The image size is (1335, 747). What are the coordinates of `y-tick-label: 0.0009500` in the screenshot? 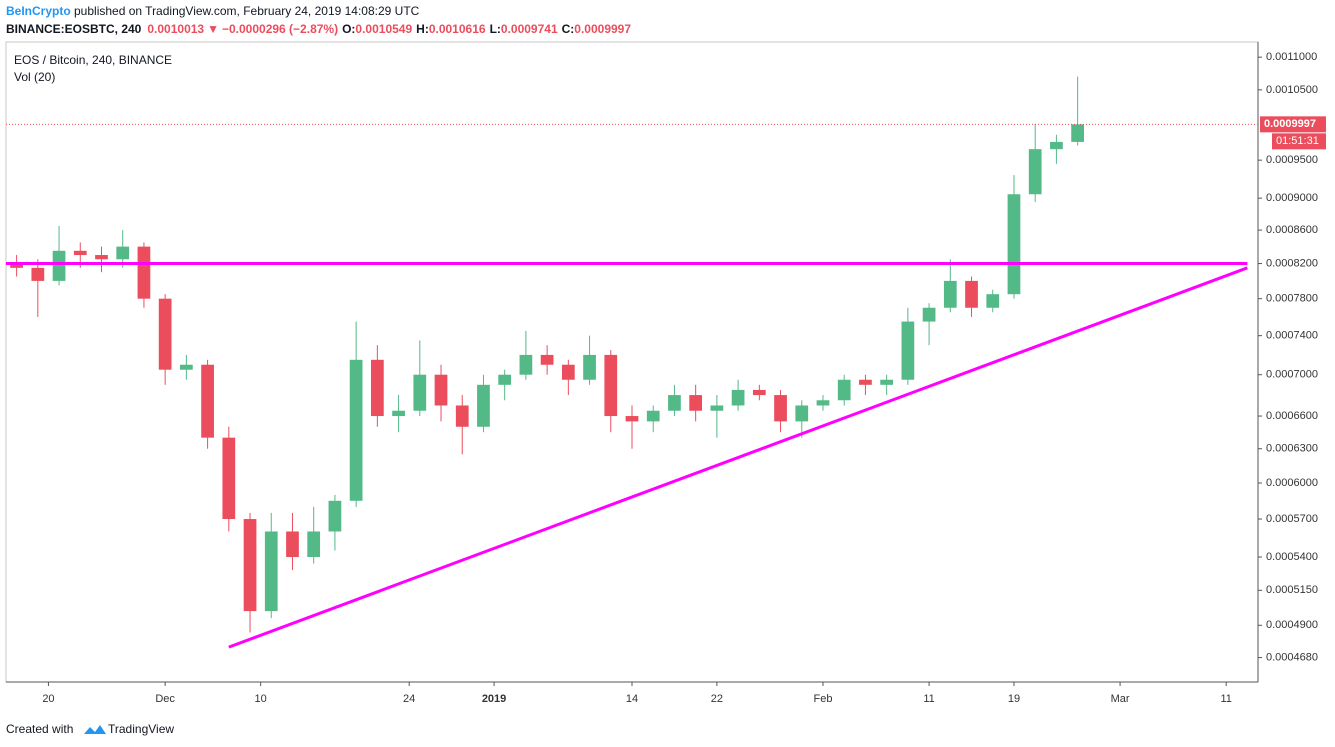 It's located at (1292, 160).